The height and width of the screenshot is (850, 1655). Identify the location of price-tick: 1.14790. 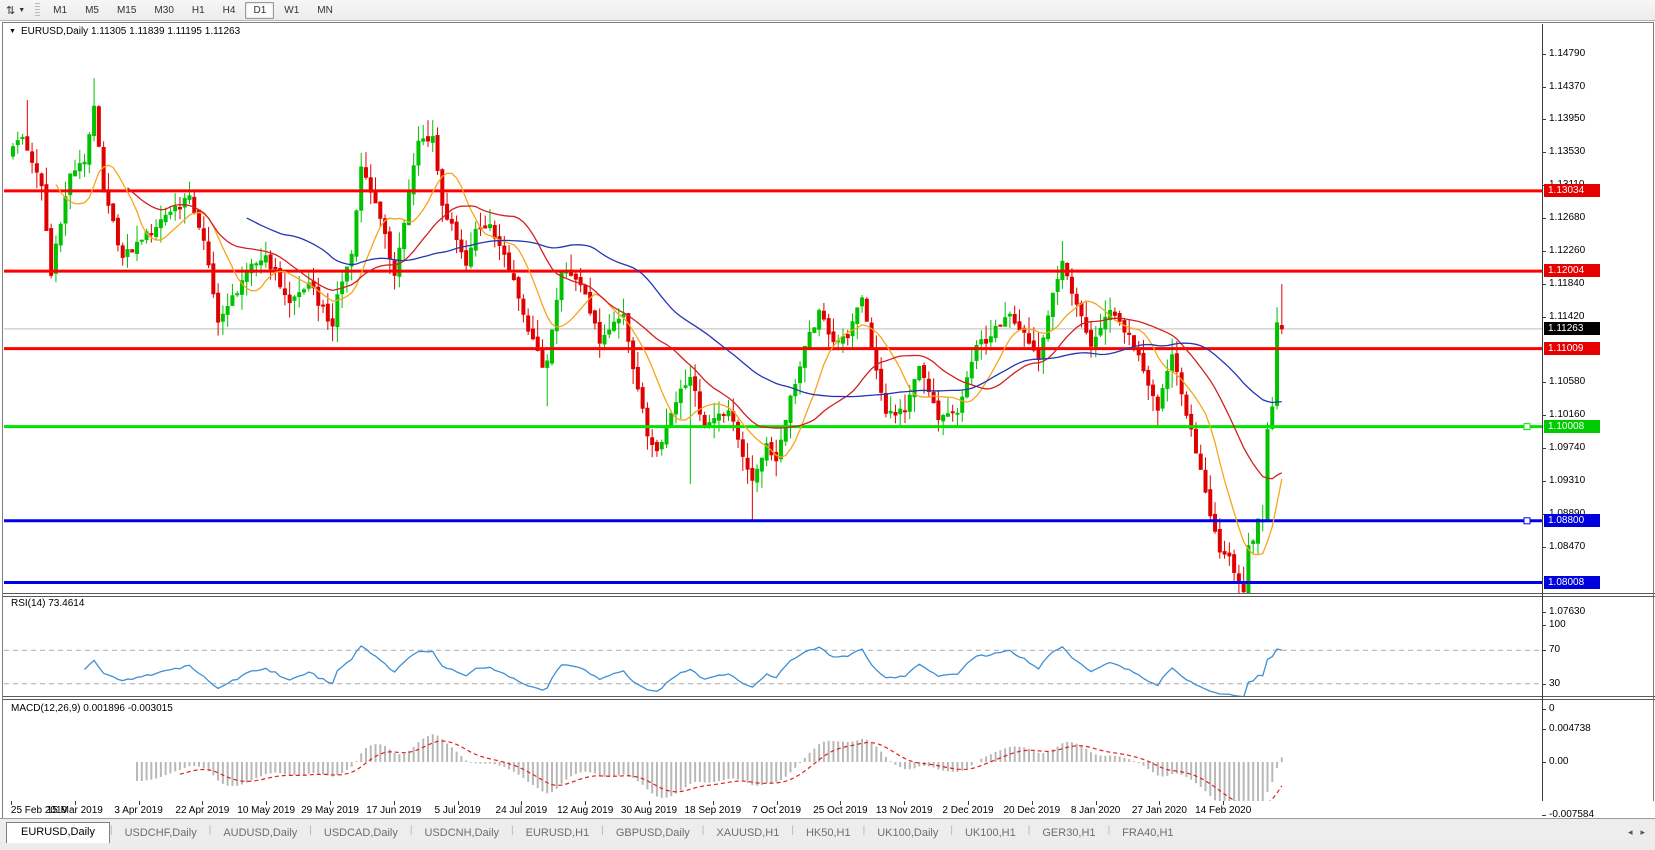
(1567, 53).